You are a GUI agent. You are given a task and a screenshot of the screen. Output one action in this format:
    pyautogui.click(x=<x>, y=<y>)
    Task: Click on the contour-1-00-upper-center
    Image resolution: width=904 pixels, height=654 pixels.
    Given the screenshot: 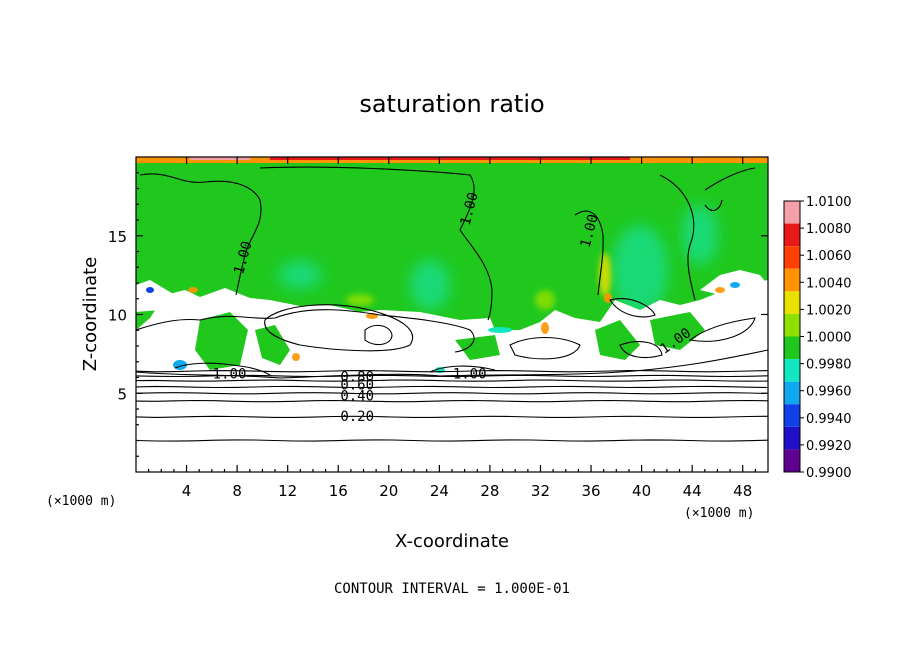 What is the action you would take?
    pyautogui.click(x=376, y=243)
    